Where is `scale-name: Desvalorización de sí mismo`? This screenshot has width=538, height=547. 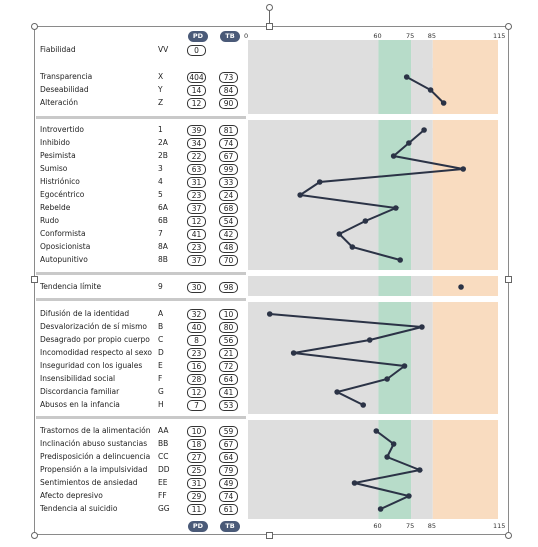
scale-name: Desvalorización de sí mismo is located at coordinates (93, 326).